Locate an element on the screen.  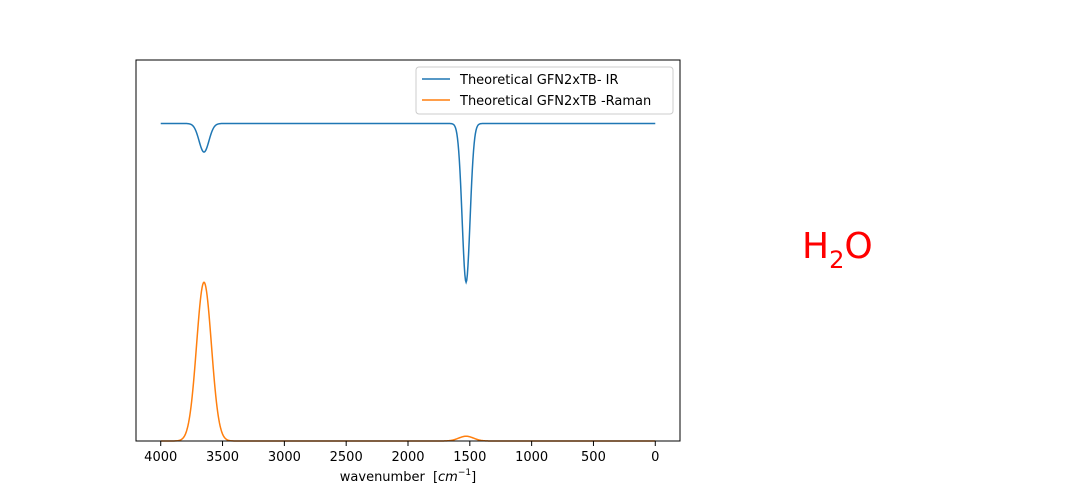
x-tick-label: 3000 is located at coordinates (284, 457).